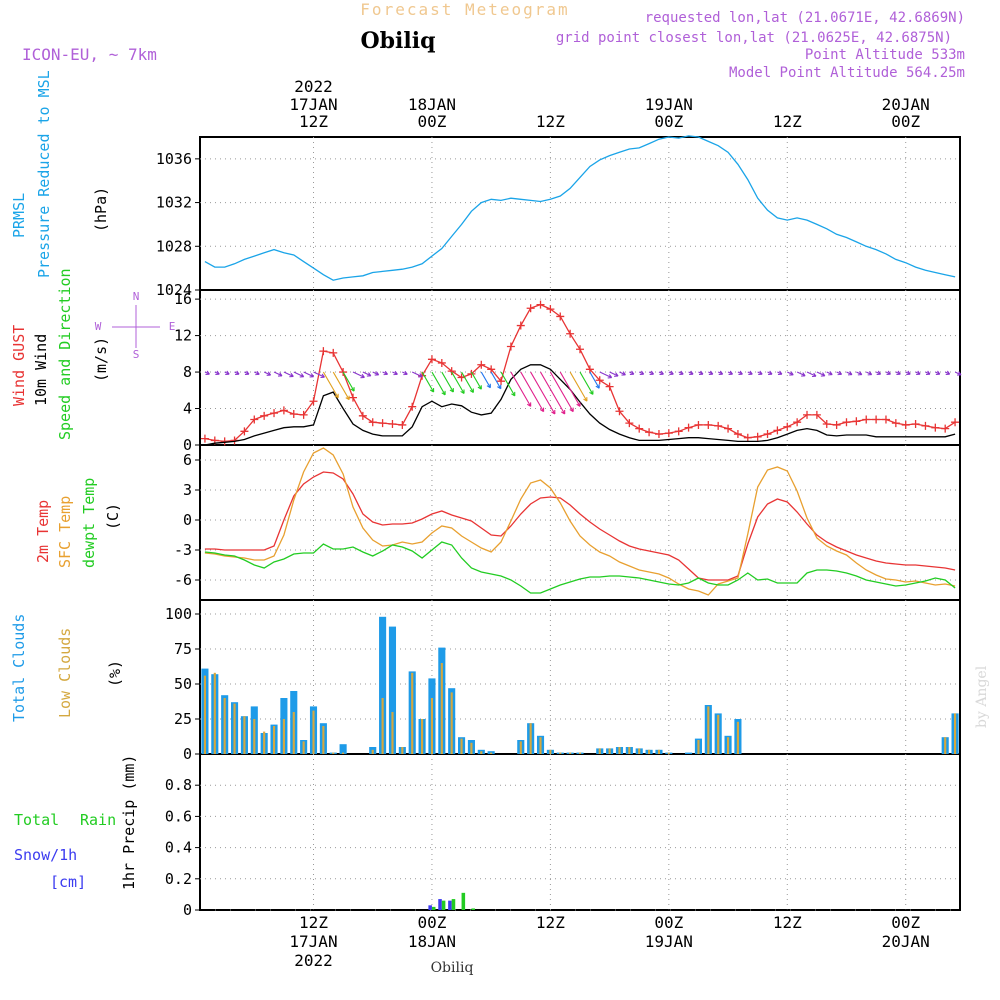 This screenshot has height=1000, width=1000. Describe the element at coordinates (187, 520) in the screenshot. I see `y-tick-label: 0` at that location.